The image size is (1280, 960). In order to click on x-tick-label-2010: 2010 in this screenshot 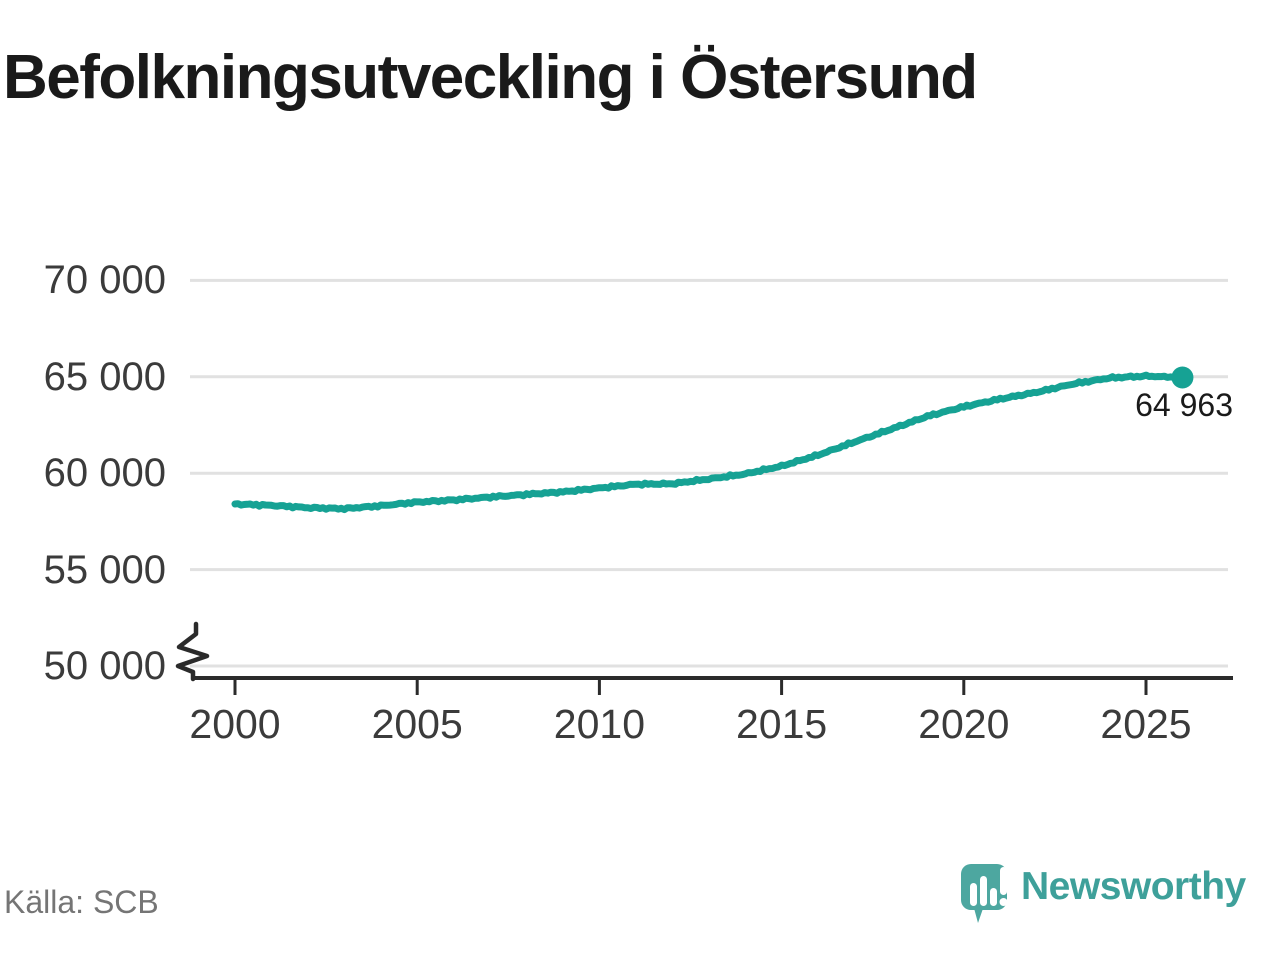, I will do `click(599, 724)`.